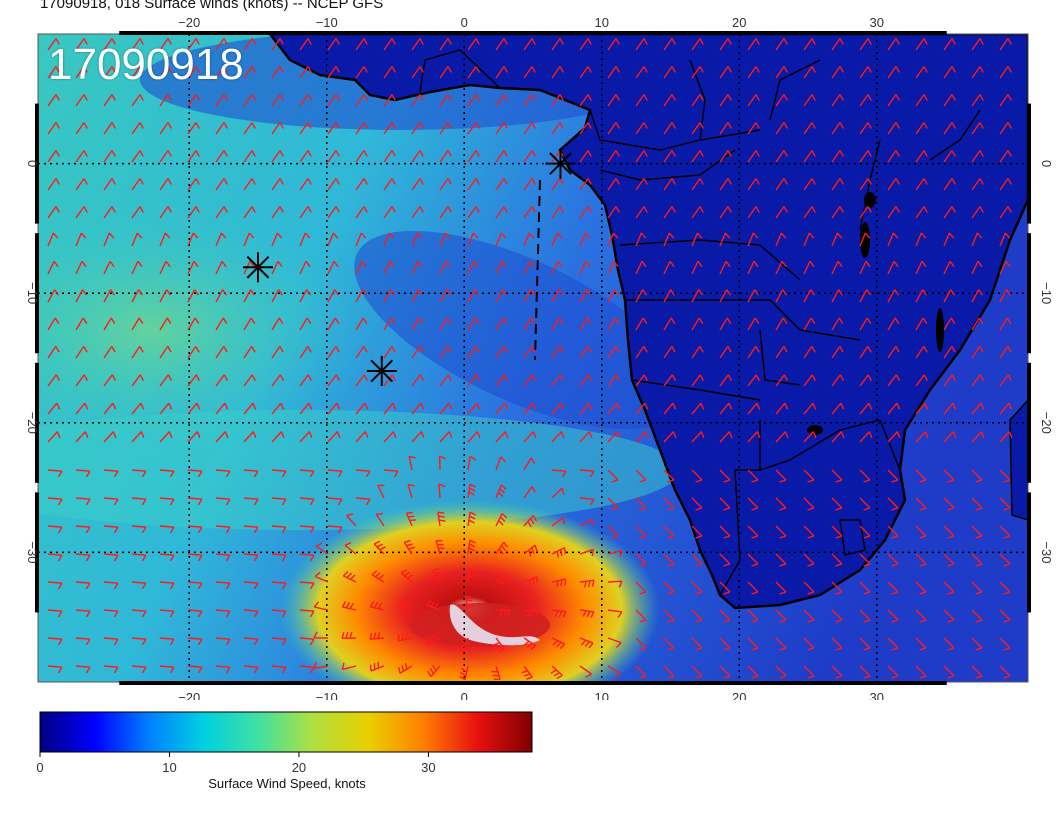  Describe the element at coordinates (204, 330) in the screenshot. I see `trade-wind-band` at that location.